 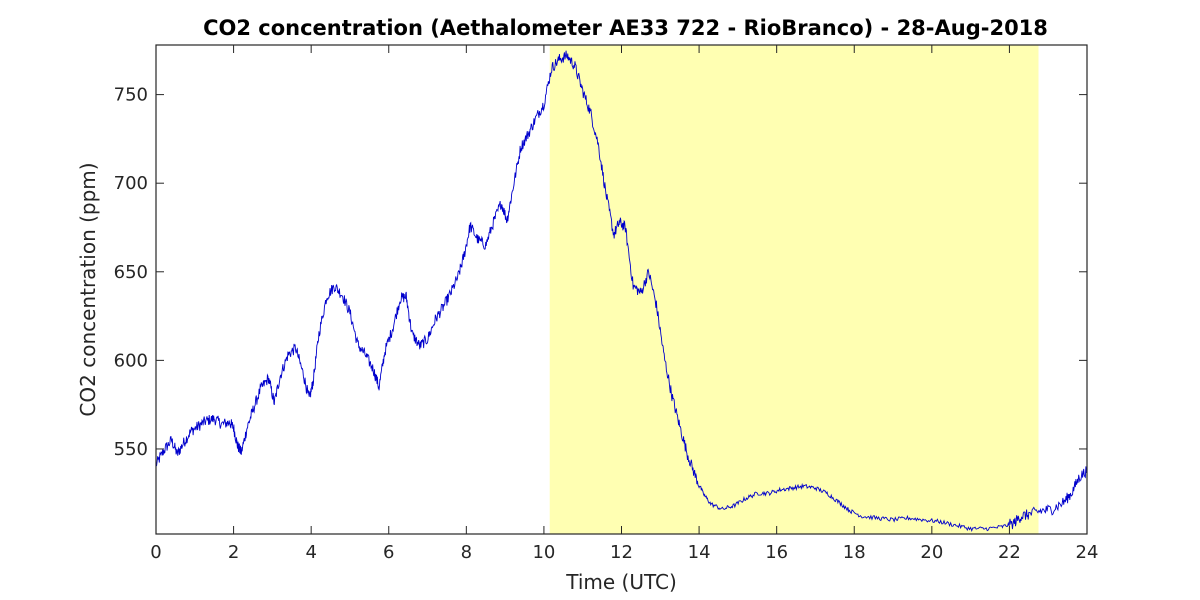 I want to click on x-tick-label: 2, so click(x=233, y=552).